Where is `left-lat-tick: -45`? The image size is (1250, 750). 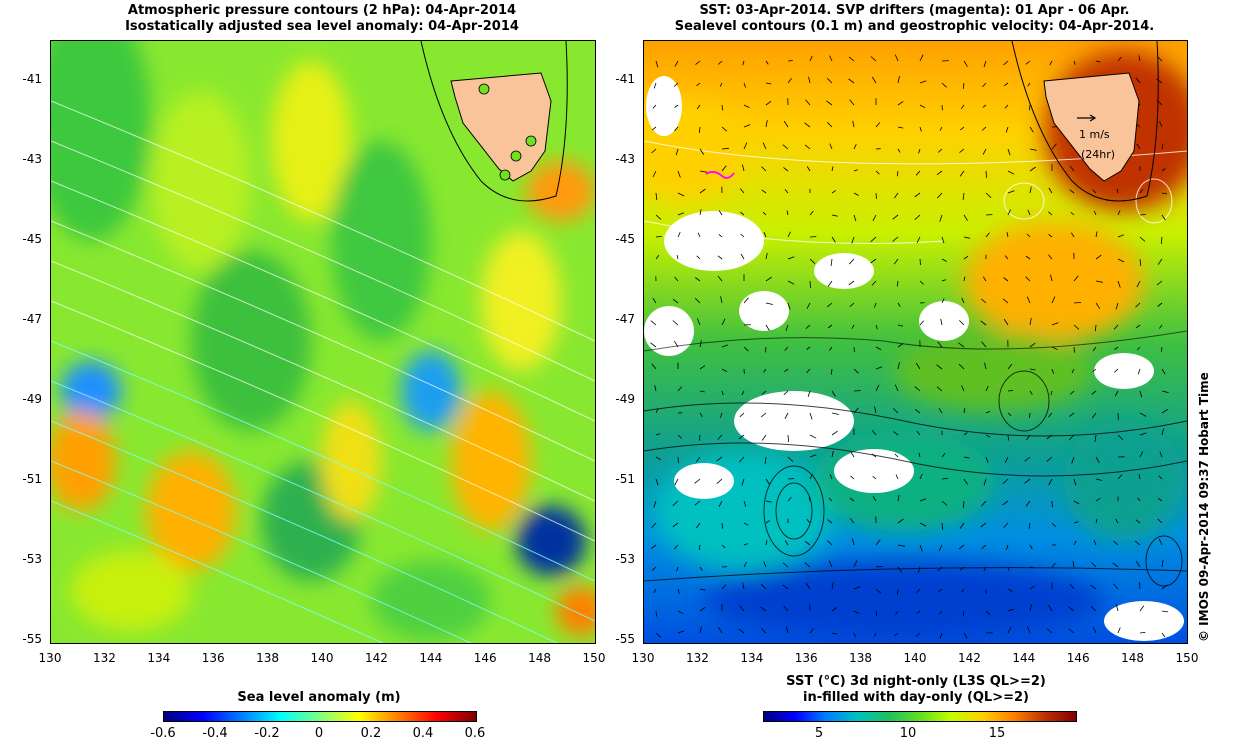
left-lat-tick: -45 is located at coordinates (32, 239).